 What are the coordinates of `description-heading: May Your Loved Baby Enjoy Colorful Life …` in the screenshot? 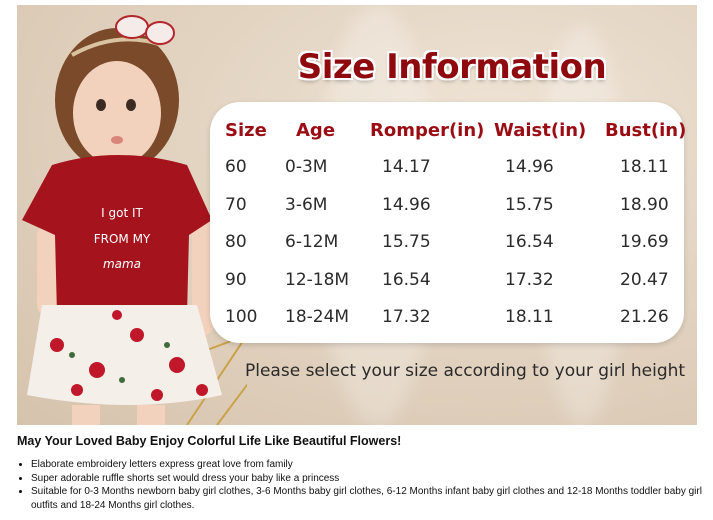 It's located at (209, 441).